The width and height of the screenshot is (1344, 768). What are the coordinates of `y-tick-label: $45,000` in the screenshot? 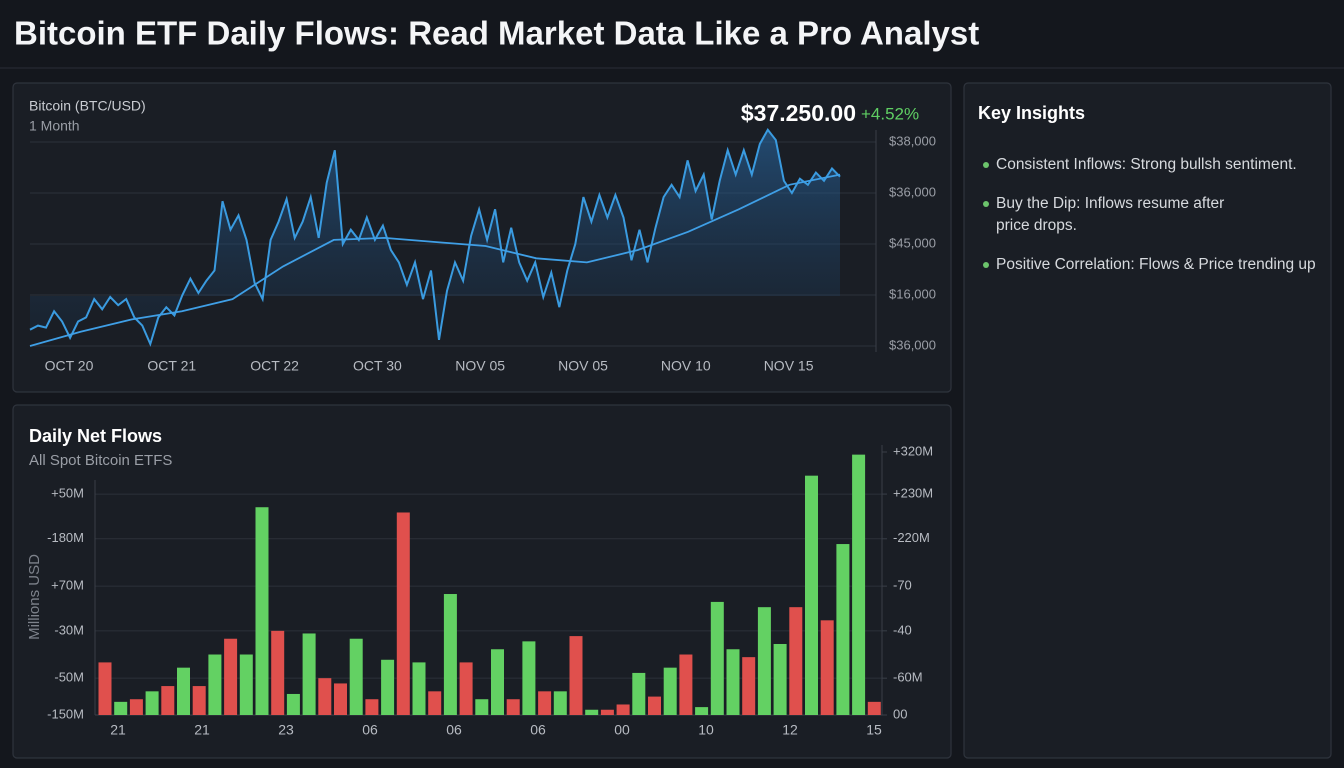 It's located at (912, 242).